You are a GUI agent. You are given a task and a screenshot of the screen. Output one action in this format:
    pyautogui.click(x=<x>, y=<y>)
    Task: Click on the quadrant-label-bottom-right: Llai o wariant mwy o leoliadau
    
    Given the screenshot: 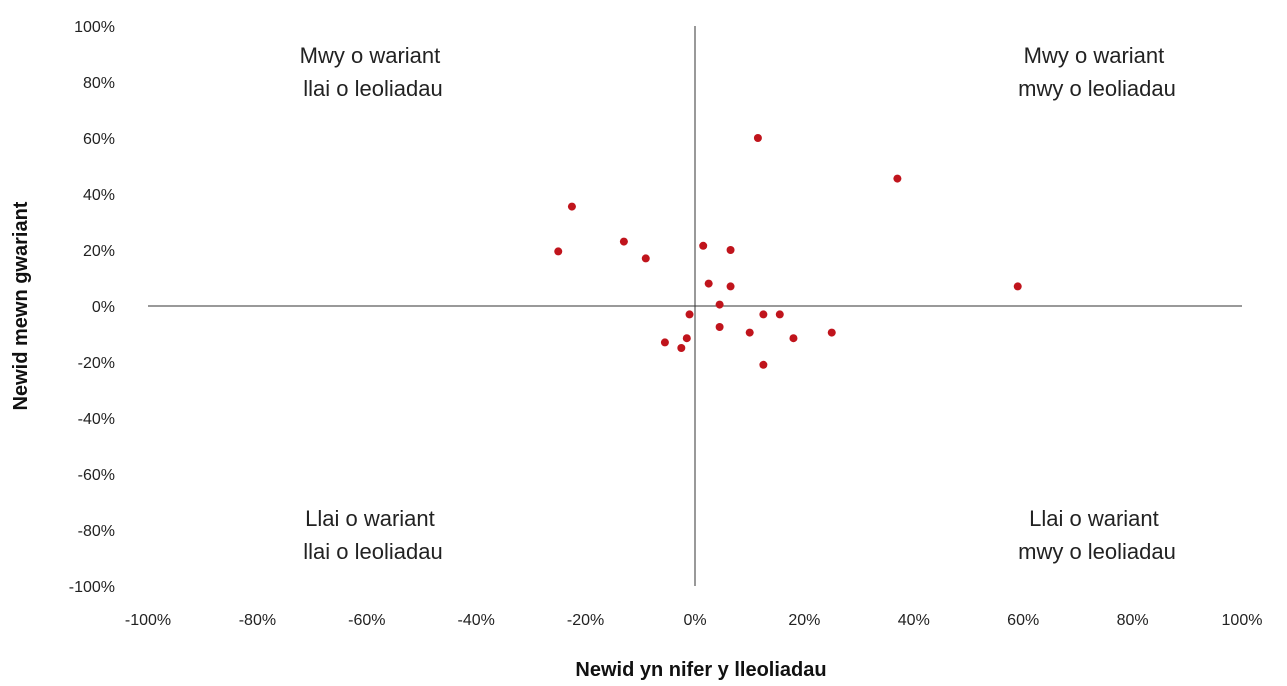 What is the action you would take?
    pyautogui.click(x=1097, y=535)
    